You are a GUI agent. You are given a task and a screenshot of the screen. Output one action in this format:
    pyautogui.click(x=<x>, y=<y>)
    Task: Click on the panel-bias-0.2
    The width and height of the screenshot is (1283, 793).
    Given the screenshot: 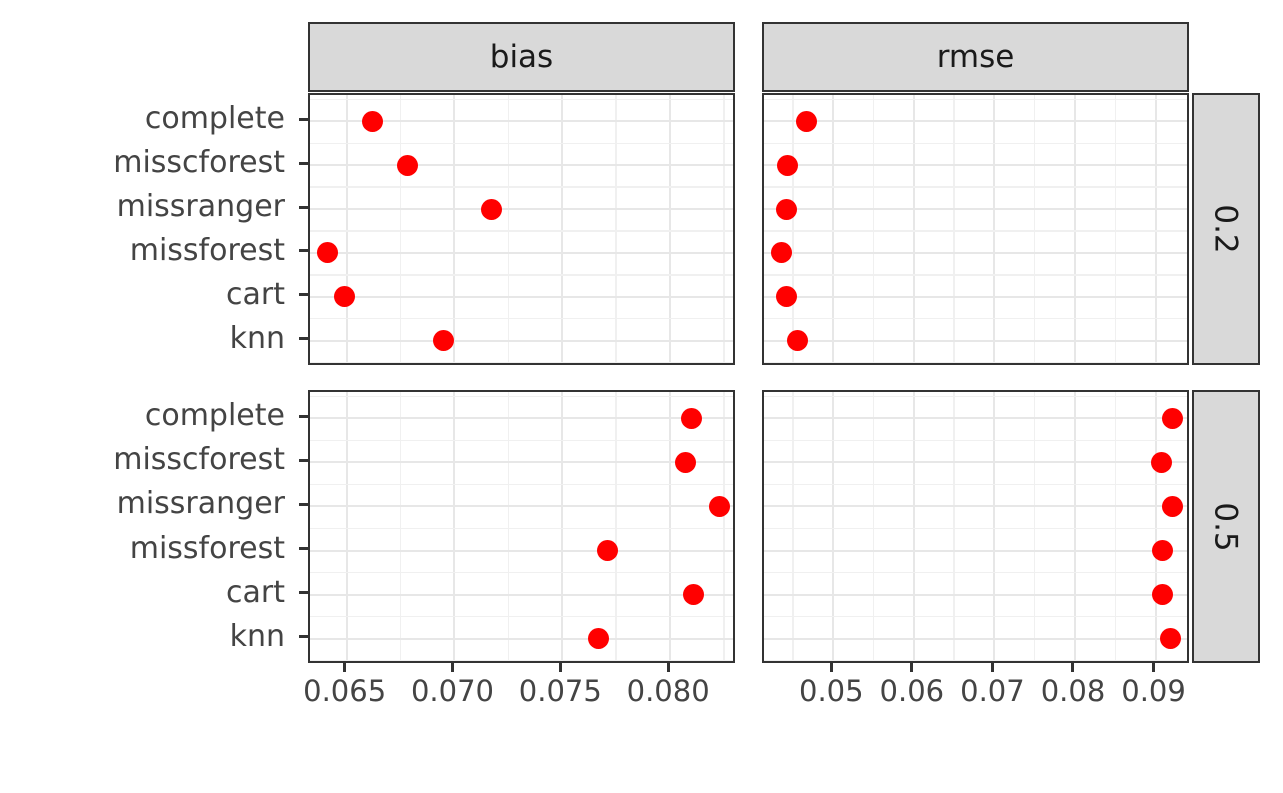 What is the action you would take?
    pyautogui.click(x=521, y=229)
    